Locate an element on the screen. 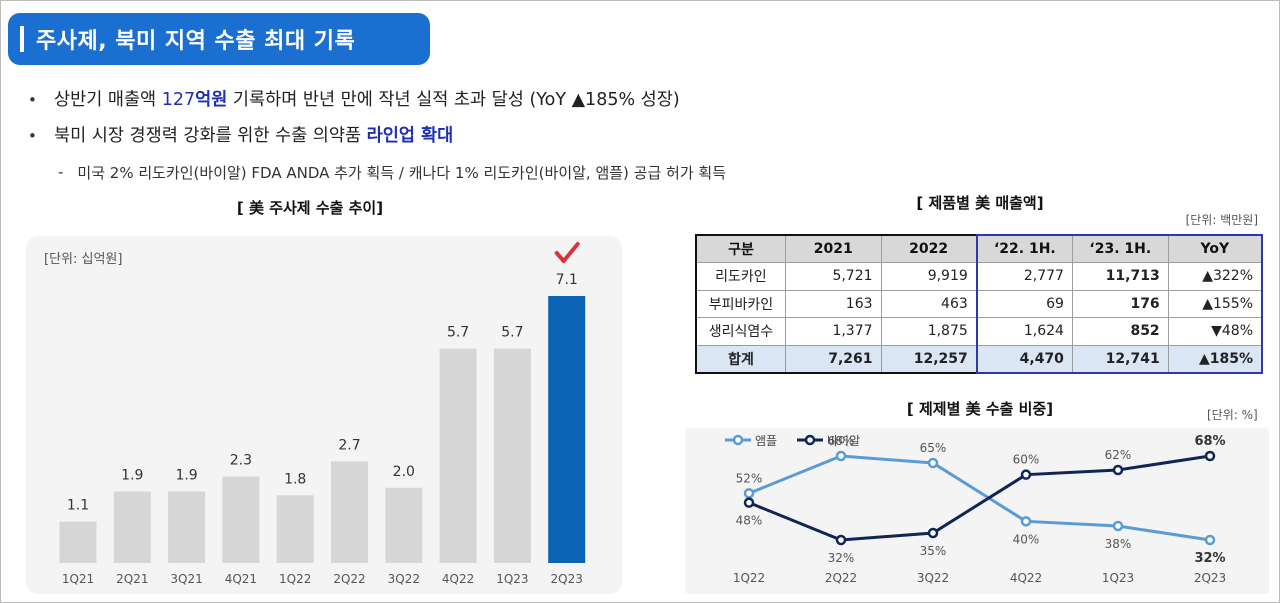  line-chart-panel is located at coordinates (977, 511).